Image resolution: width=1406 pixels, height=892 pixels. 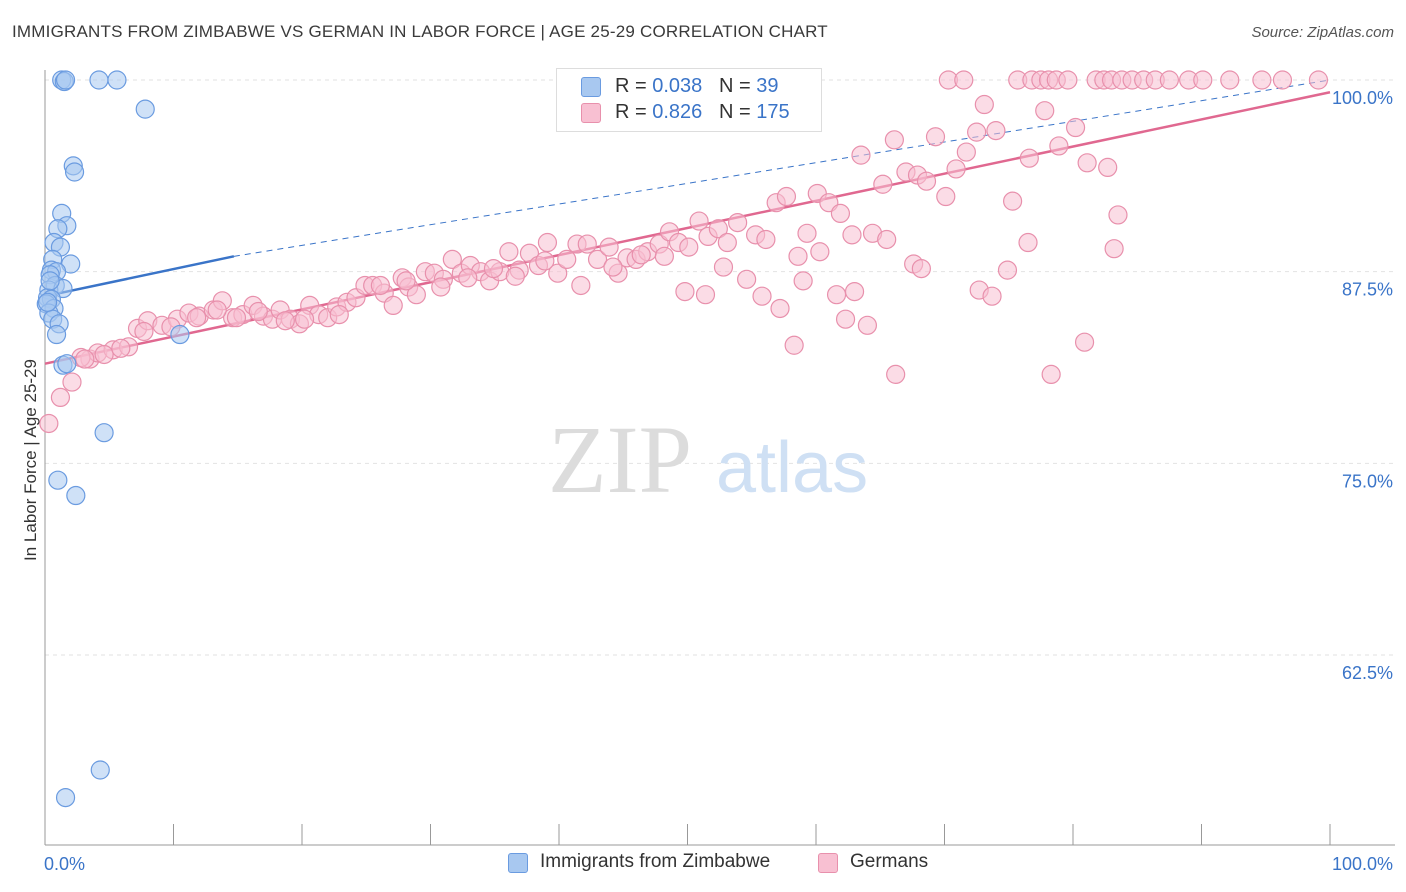 What do you see at coordinates (708, 459) in the screenshot?
I see `watermark: ZIP atlas` at bounding box center [708, 459].